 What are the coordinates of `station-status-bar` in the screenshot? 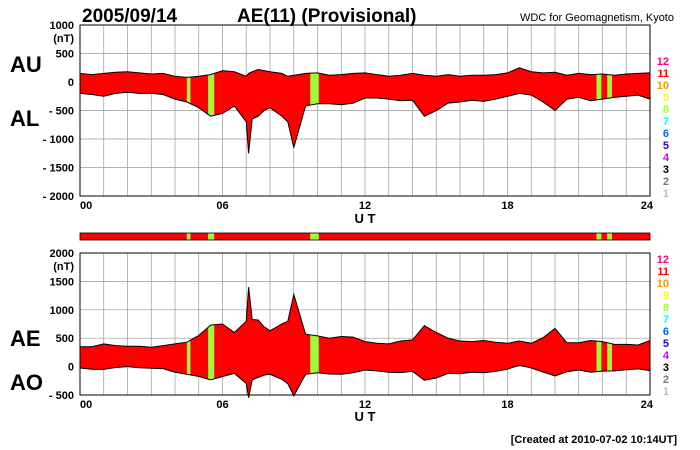 It's located at (365, 236).